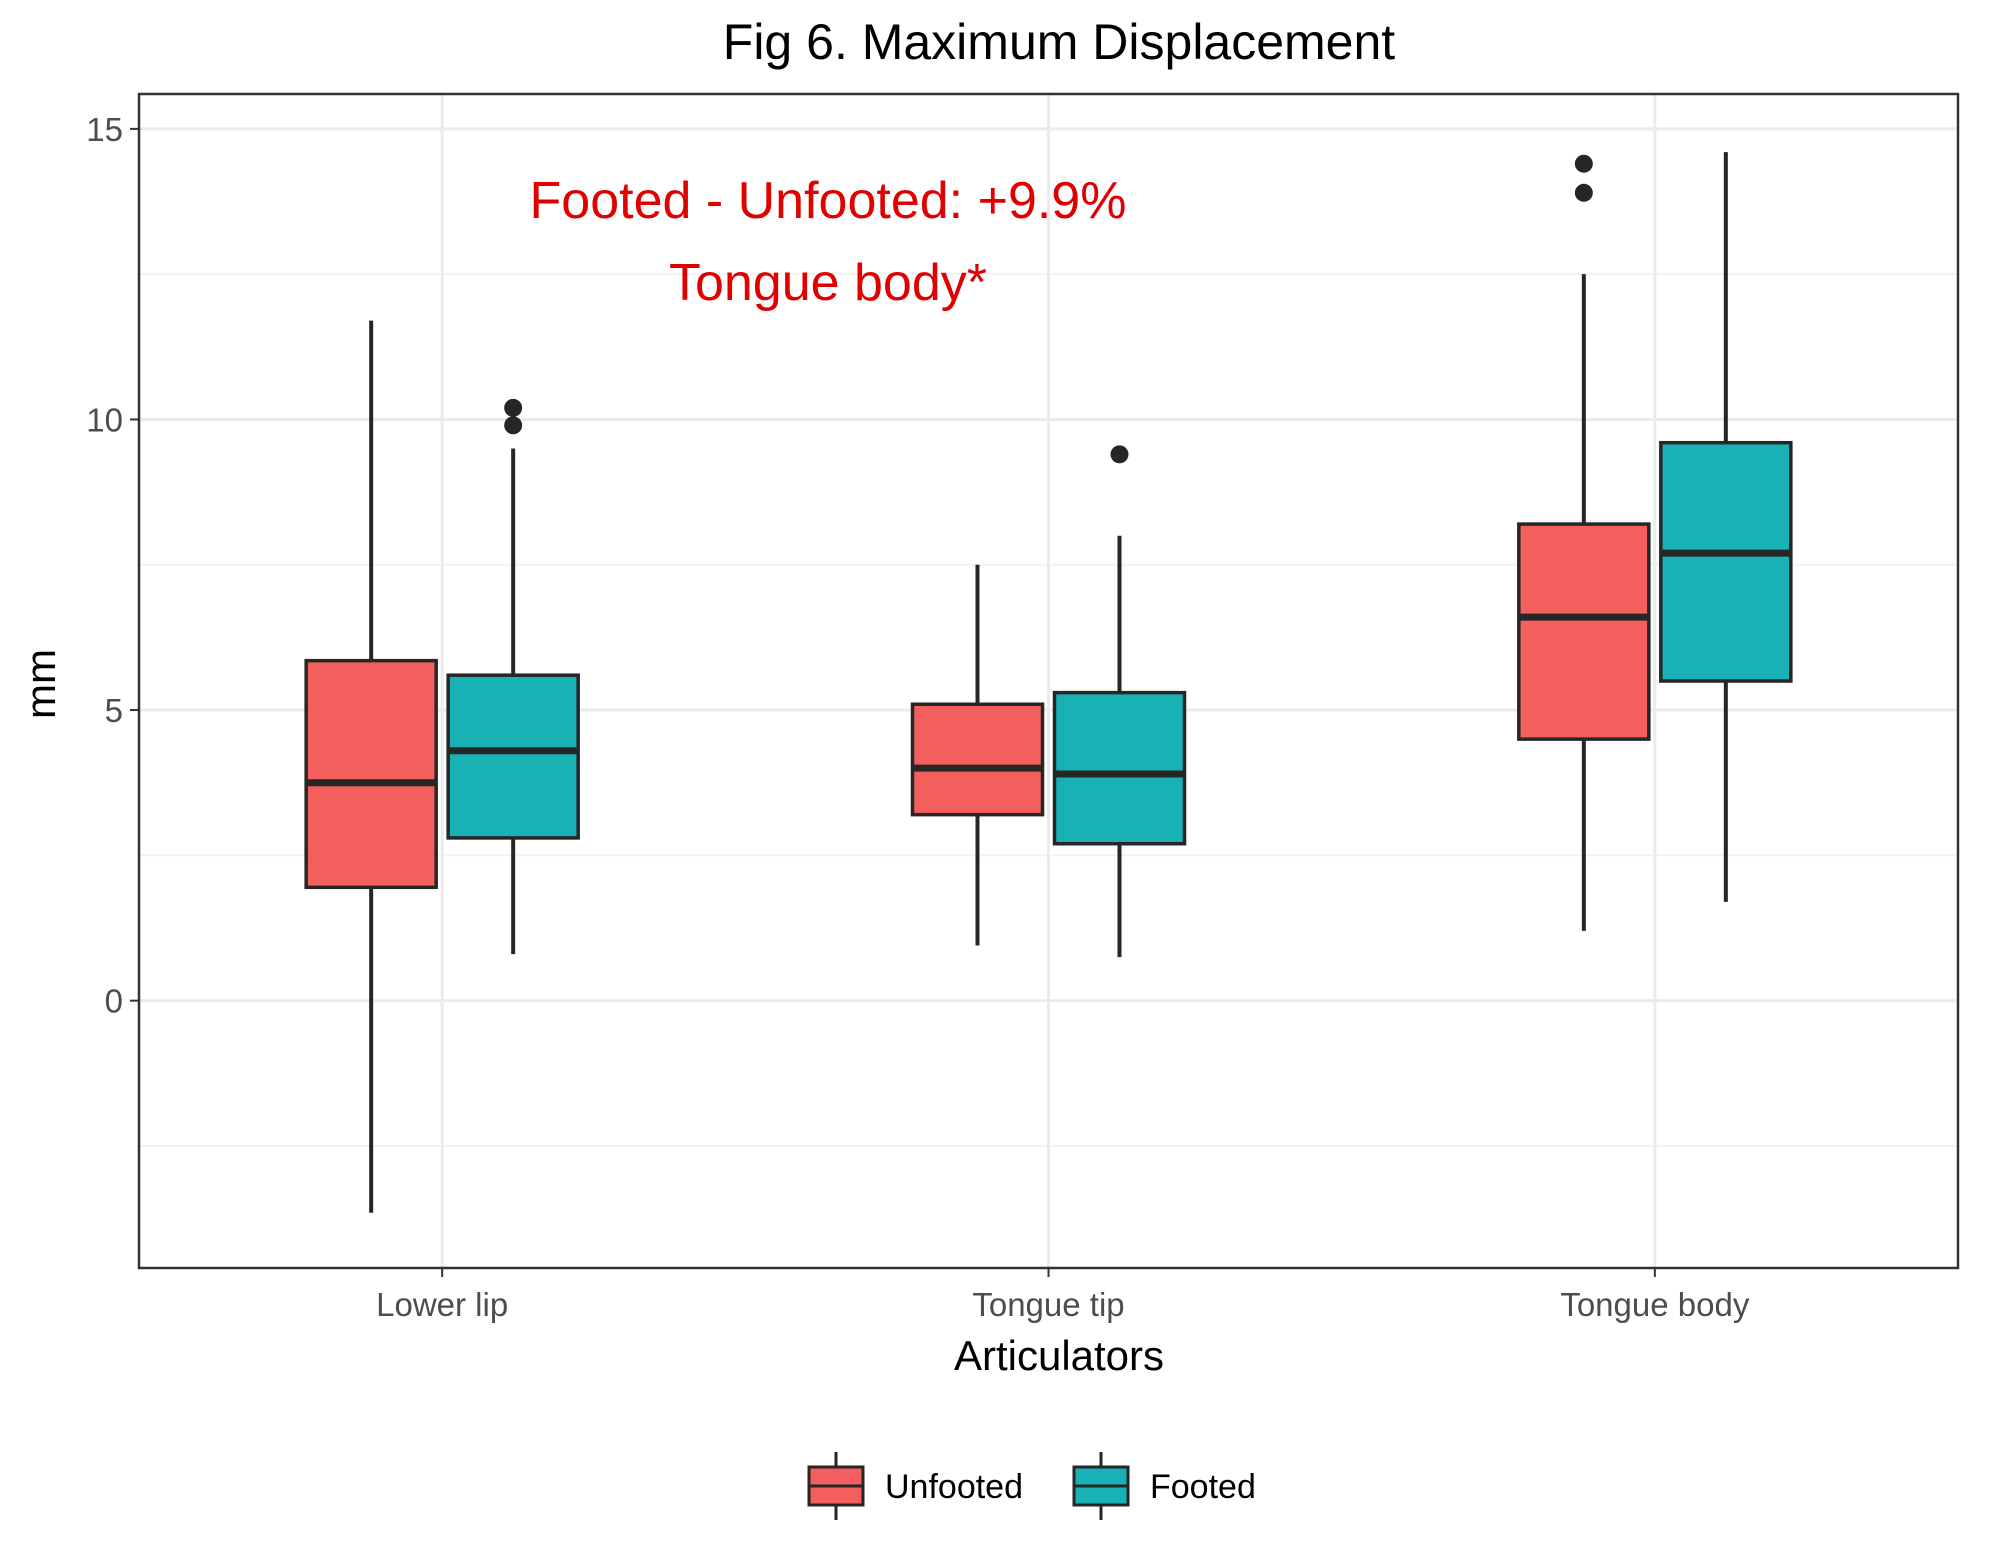 This screenshot has width=1995, height=1566. I want to click on box-unfooted-lower-lip, so click(371, 766).